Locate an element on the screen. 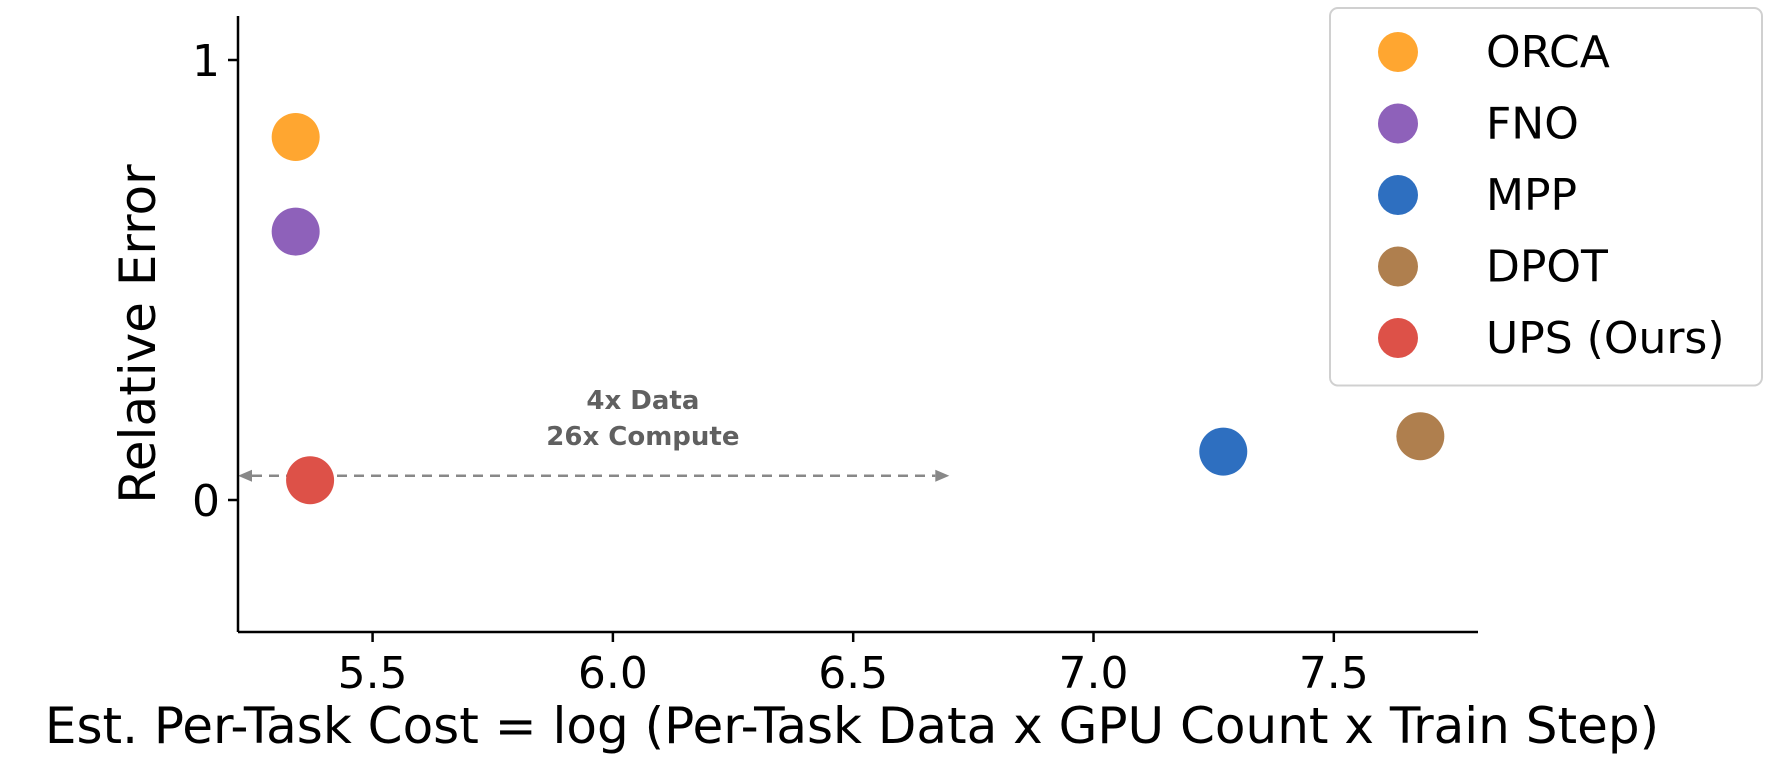  legend-marker-dpot is located at coordinates (1398, 266).